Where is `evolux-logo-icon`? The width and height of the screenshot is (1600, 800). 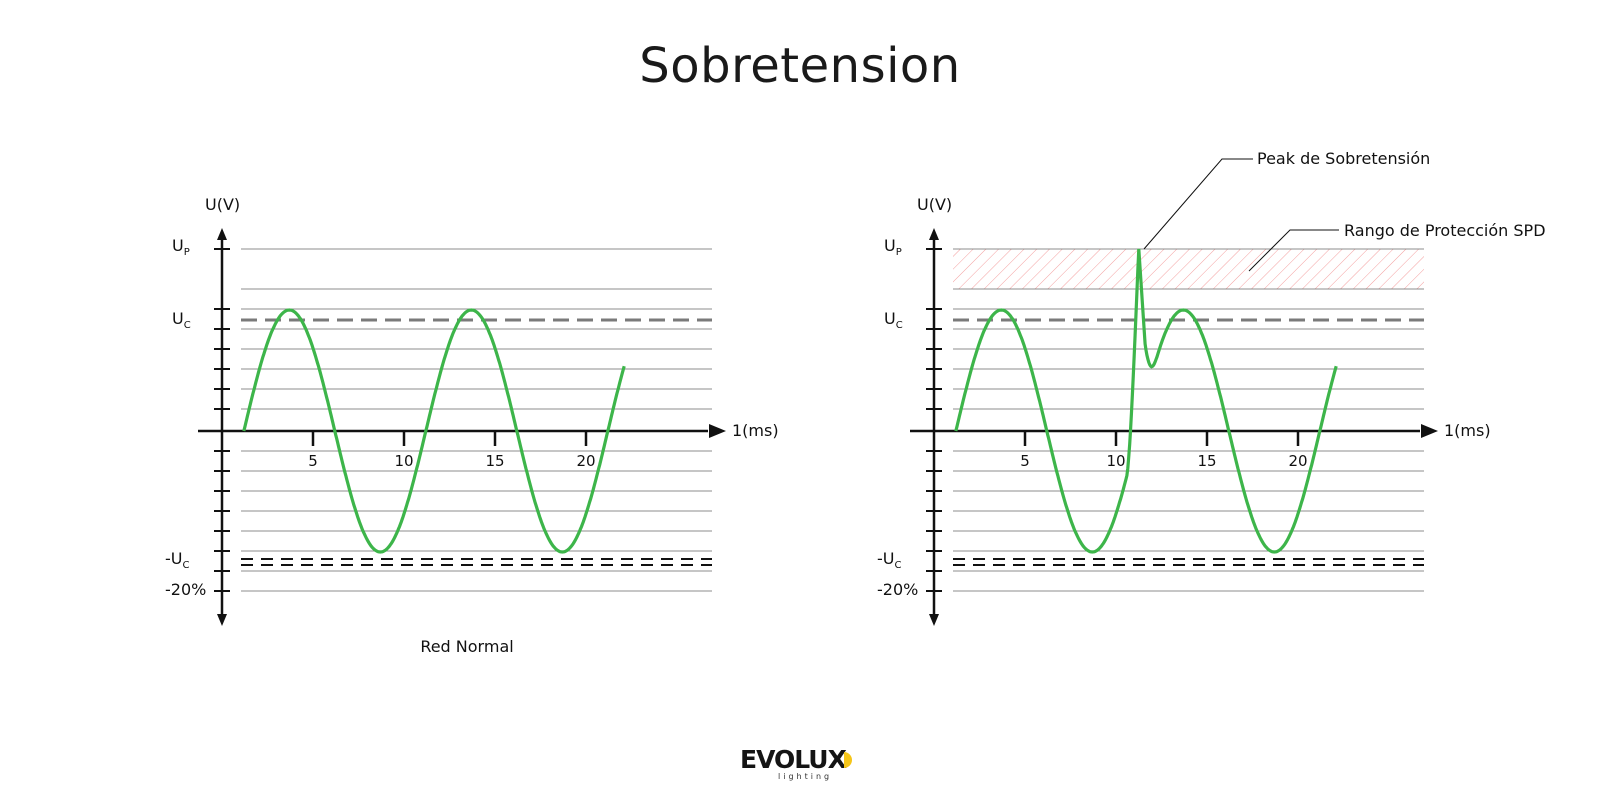 evolux-logo-icon is located at coordinates (848, 760).